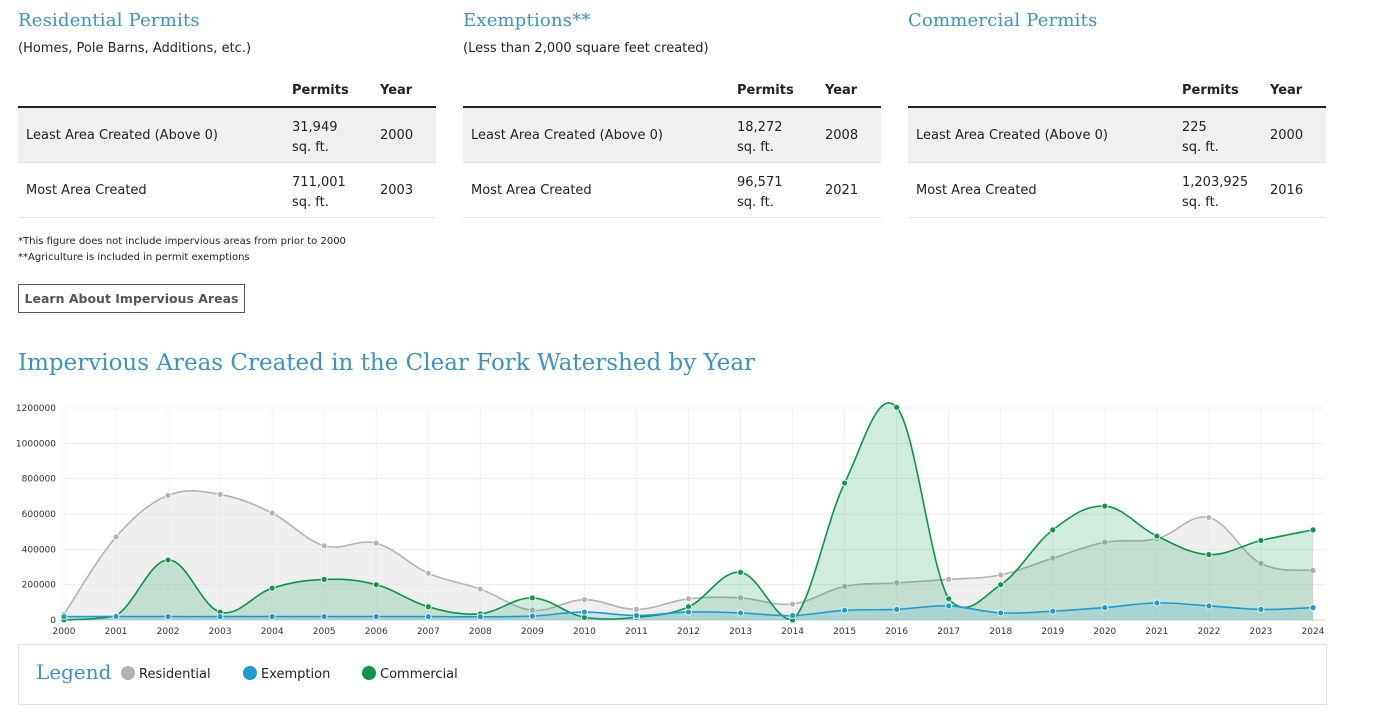 This screenshot has width=1373, height=722. Describe the element at coordinates (397, 190) in the screenshot. I see `row-year: 2003` at that location.